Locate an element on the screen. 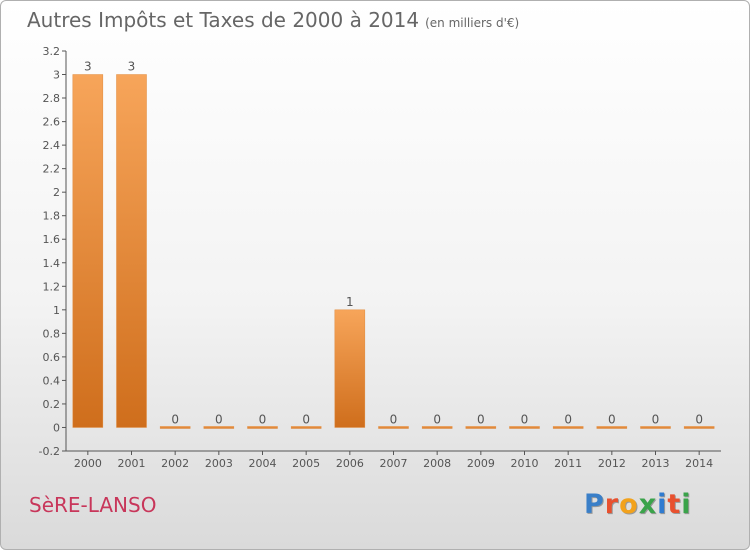  y-tick-label: -0.2 is located at coordinates (49, 451).